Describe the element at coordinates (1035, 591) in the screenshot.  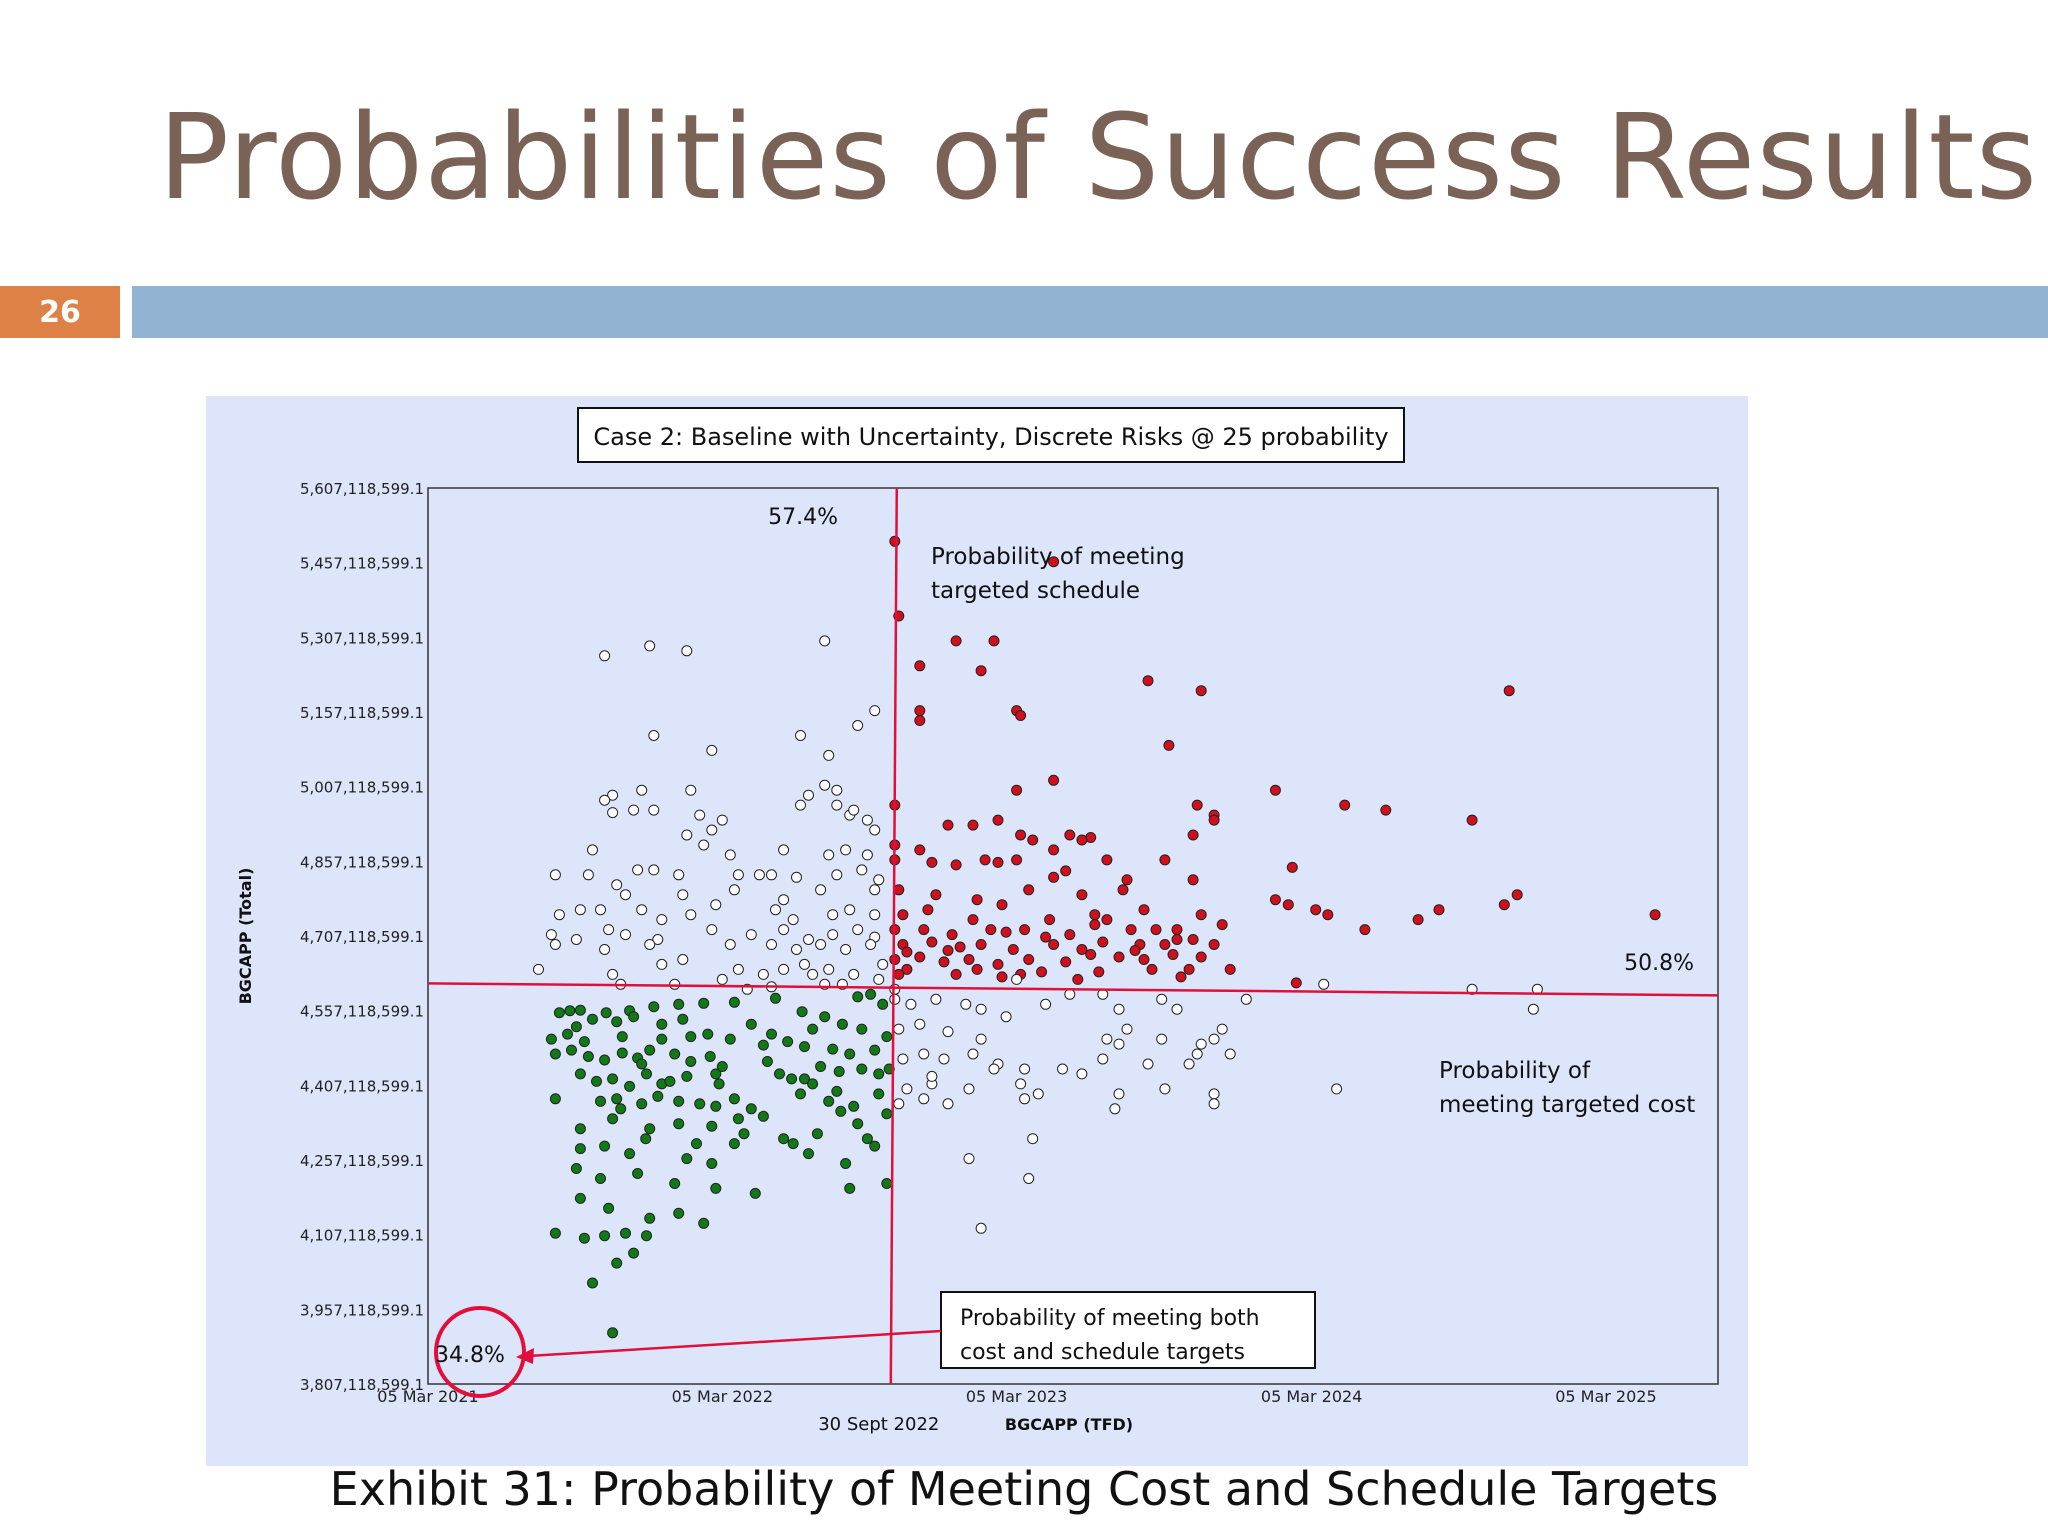
I see `schedule-annotation-line-2: targeted schedule` at that location.